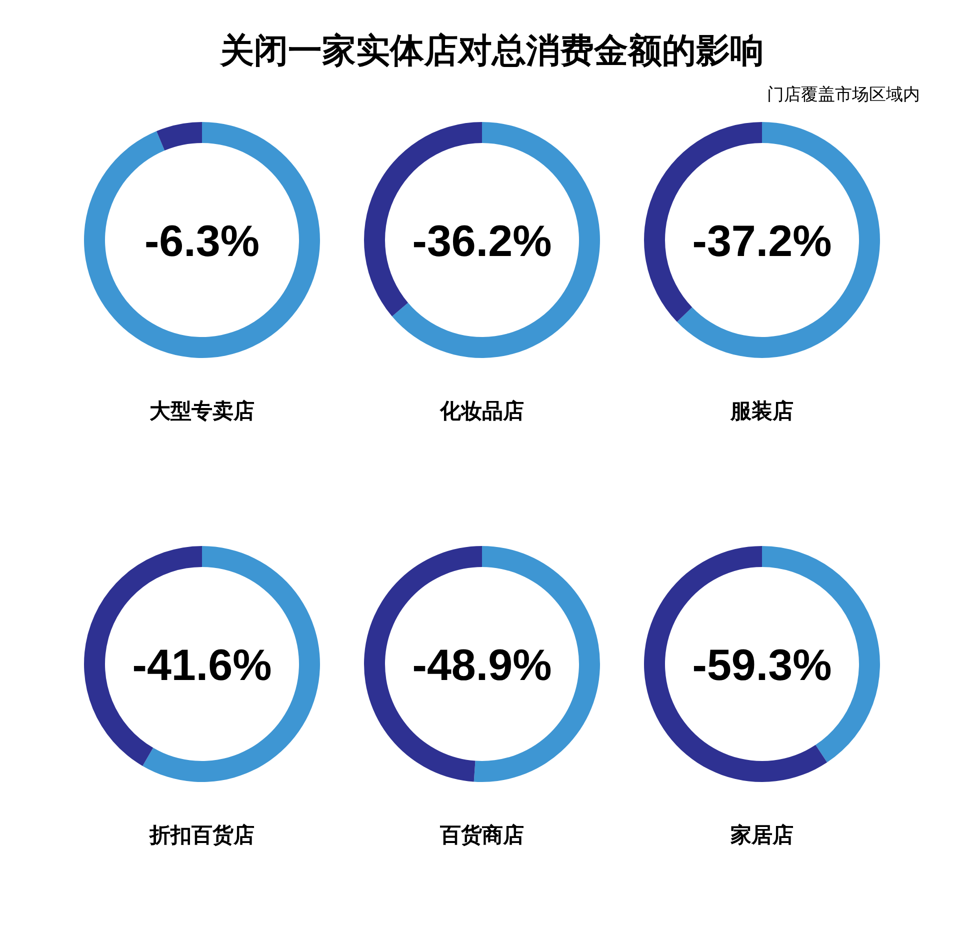  I want to click on text: -41.6%, so click(202, 665).